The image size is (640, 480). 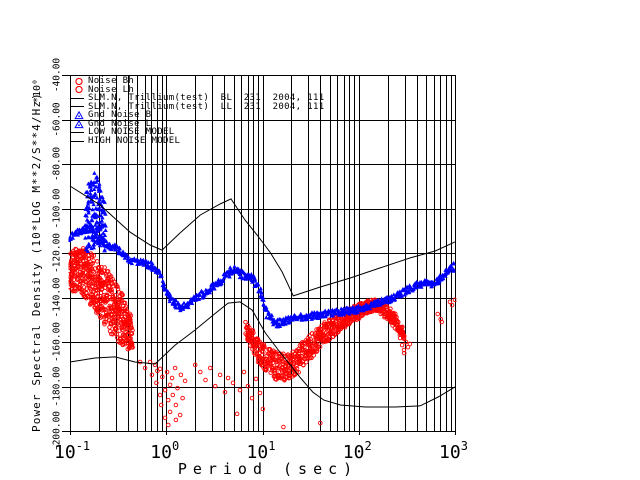 What do you see at coordinates (206, 106) in the screenshot?
I see `legend-label: SLM.N, Trillium(test) LL 231 2004, 111` at bounding box center [206, 106].